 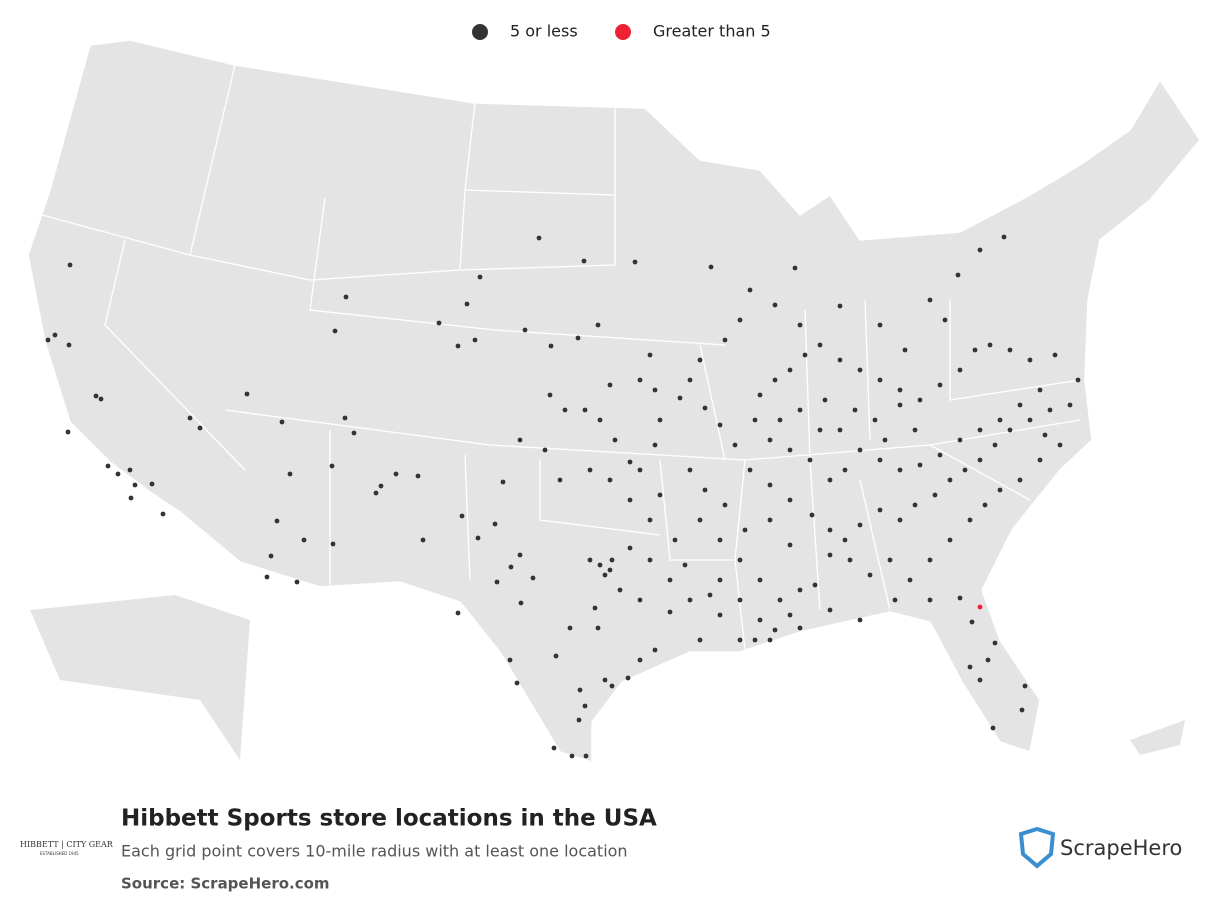 I want to click on hawaii, so click(x=1157, y=737).